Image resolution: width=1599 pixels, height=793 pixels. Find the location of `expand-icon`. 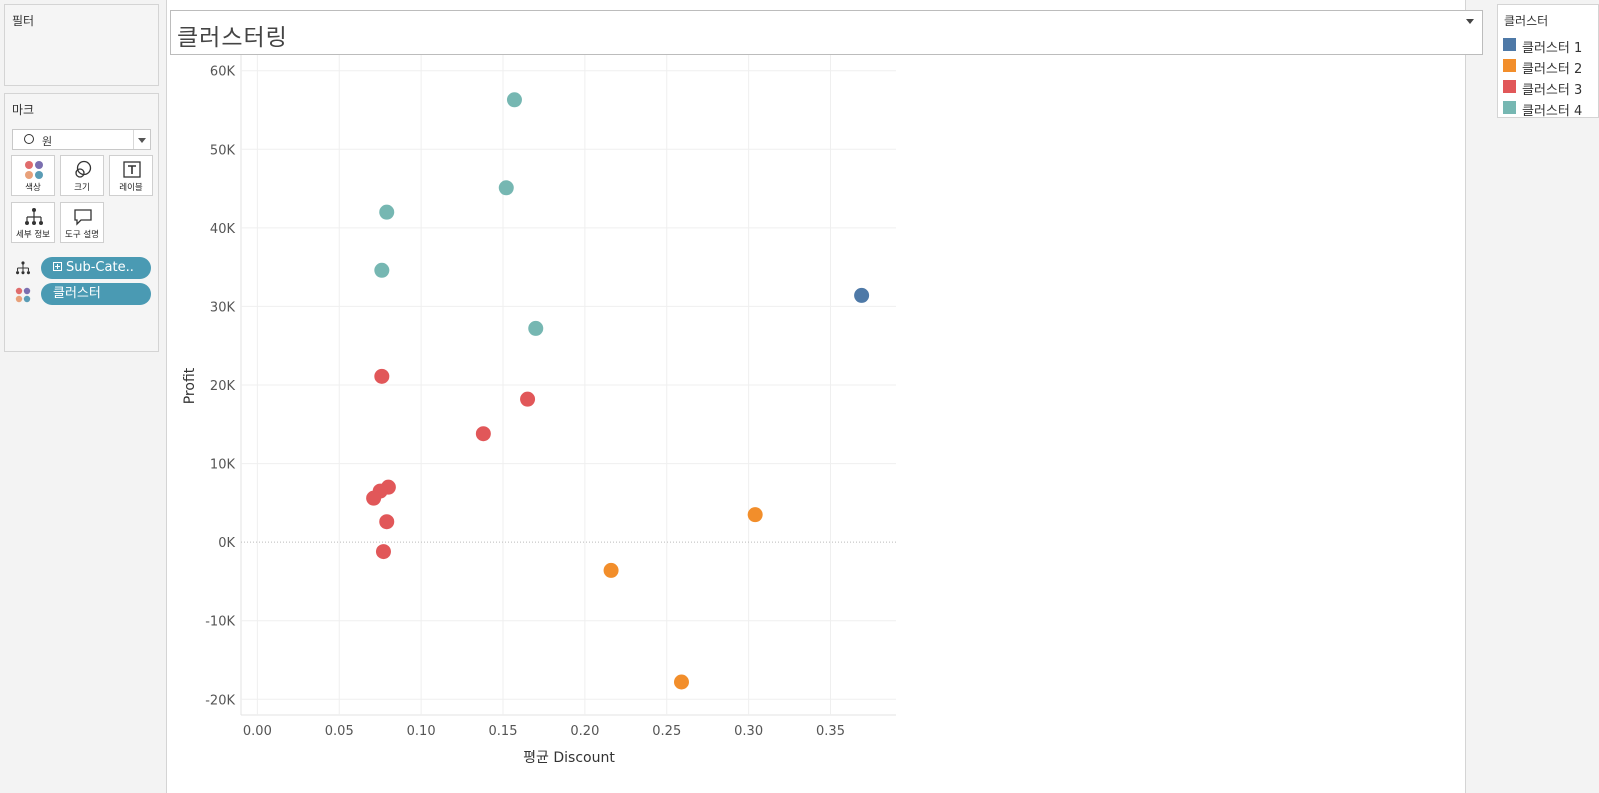

expand-icon is located at coordinates (57, 266).